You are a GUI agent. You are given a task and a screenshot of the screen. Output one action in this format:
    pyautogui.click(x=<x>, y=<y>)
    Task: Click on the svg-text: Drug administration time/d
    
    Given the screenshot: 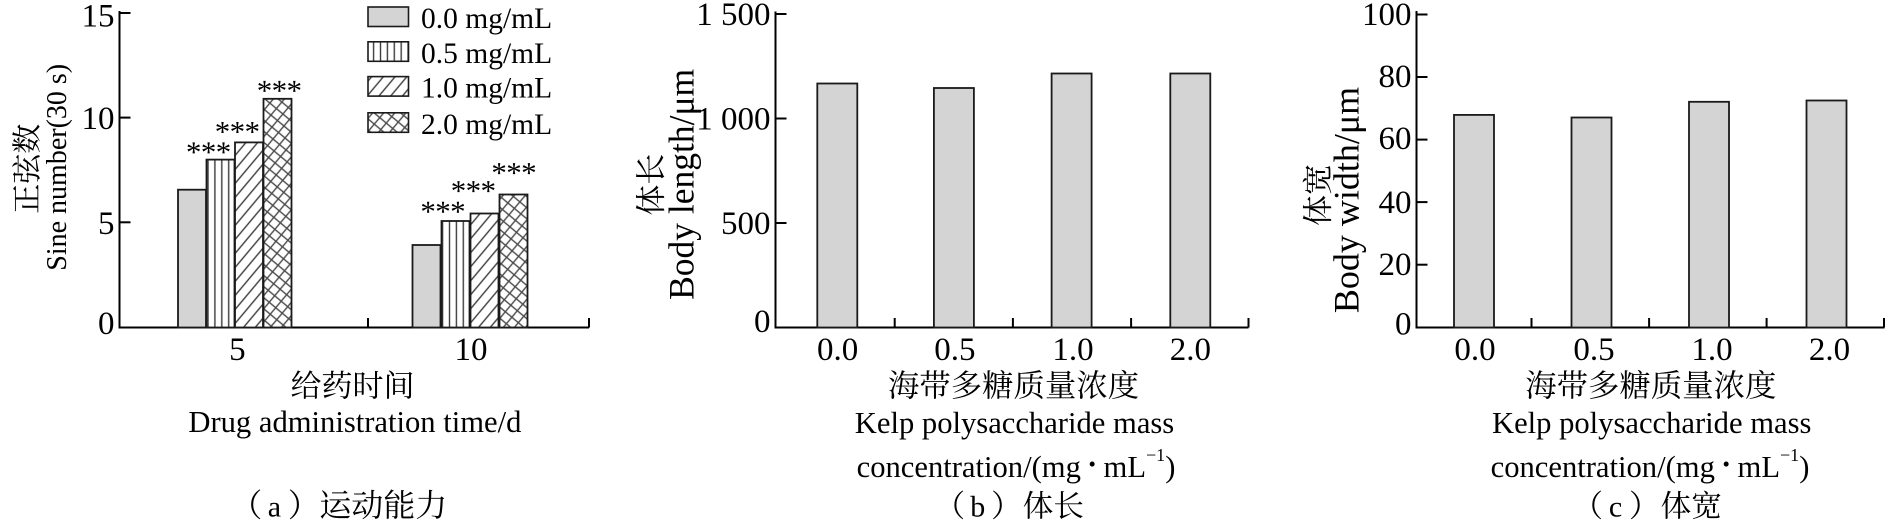 What is the action you would take?
    pyautogui.click(x=354, y=422)
    